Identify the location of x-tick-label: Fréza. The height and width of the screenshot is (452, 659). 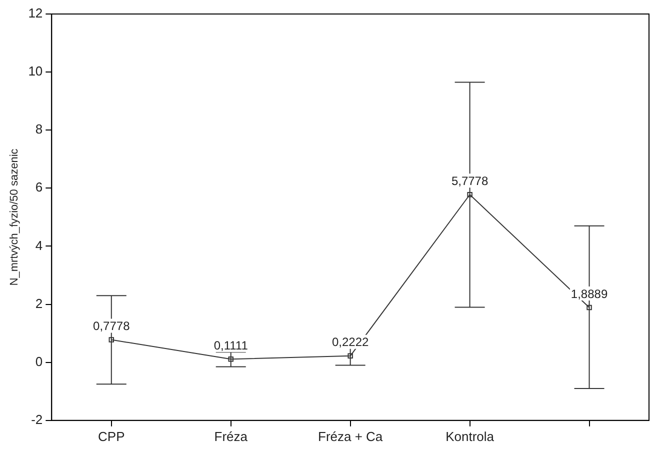
(231, 436).